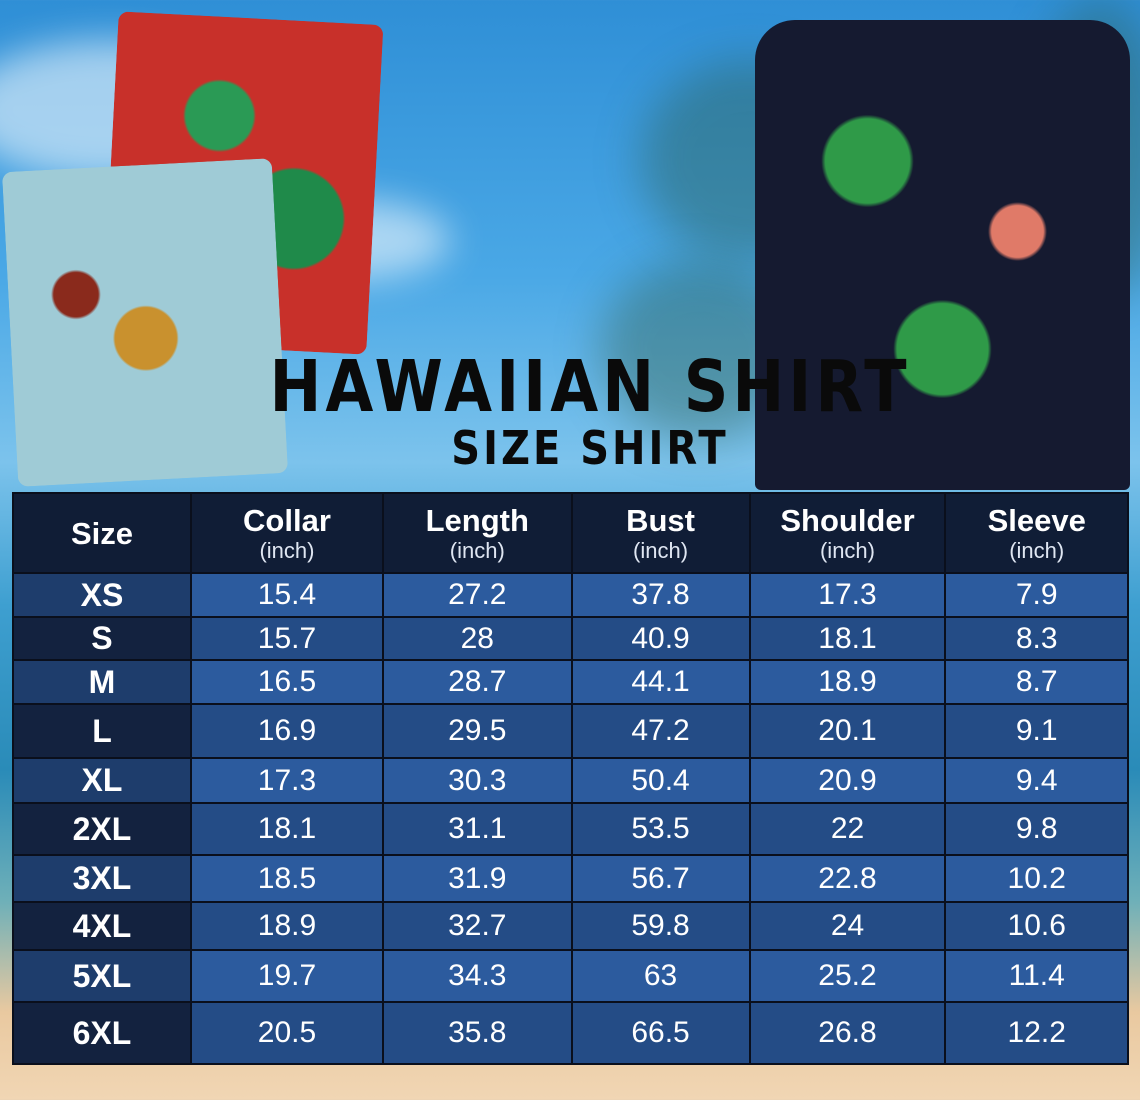  Describe the element at coordinates (287, 976) in the screenshot. I see `measurement-cell: 19.7` at that location.